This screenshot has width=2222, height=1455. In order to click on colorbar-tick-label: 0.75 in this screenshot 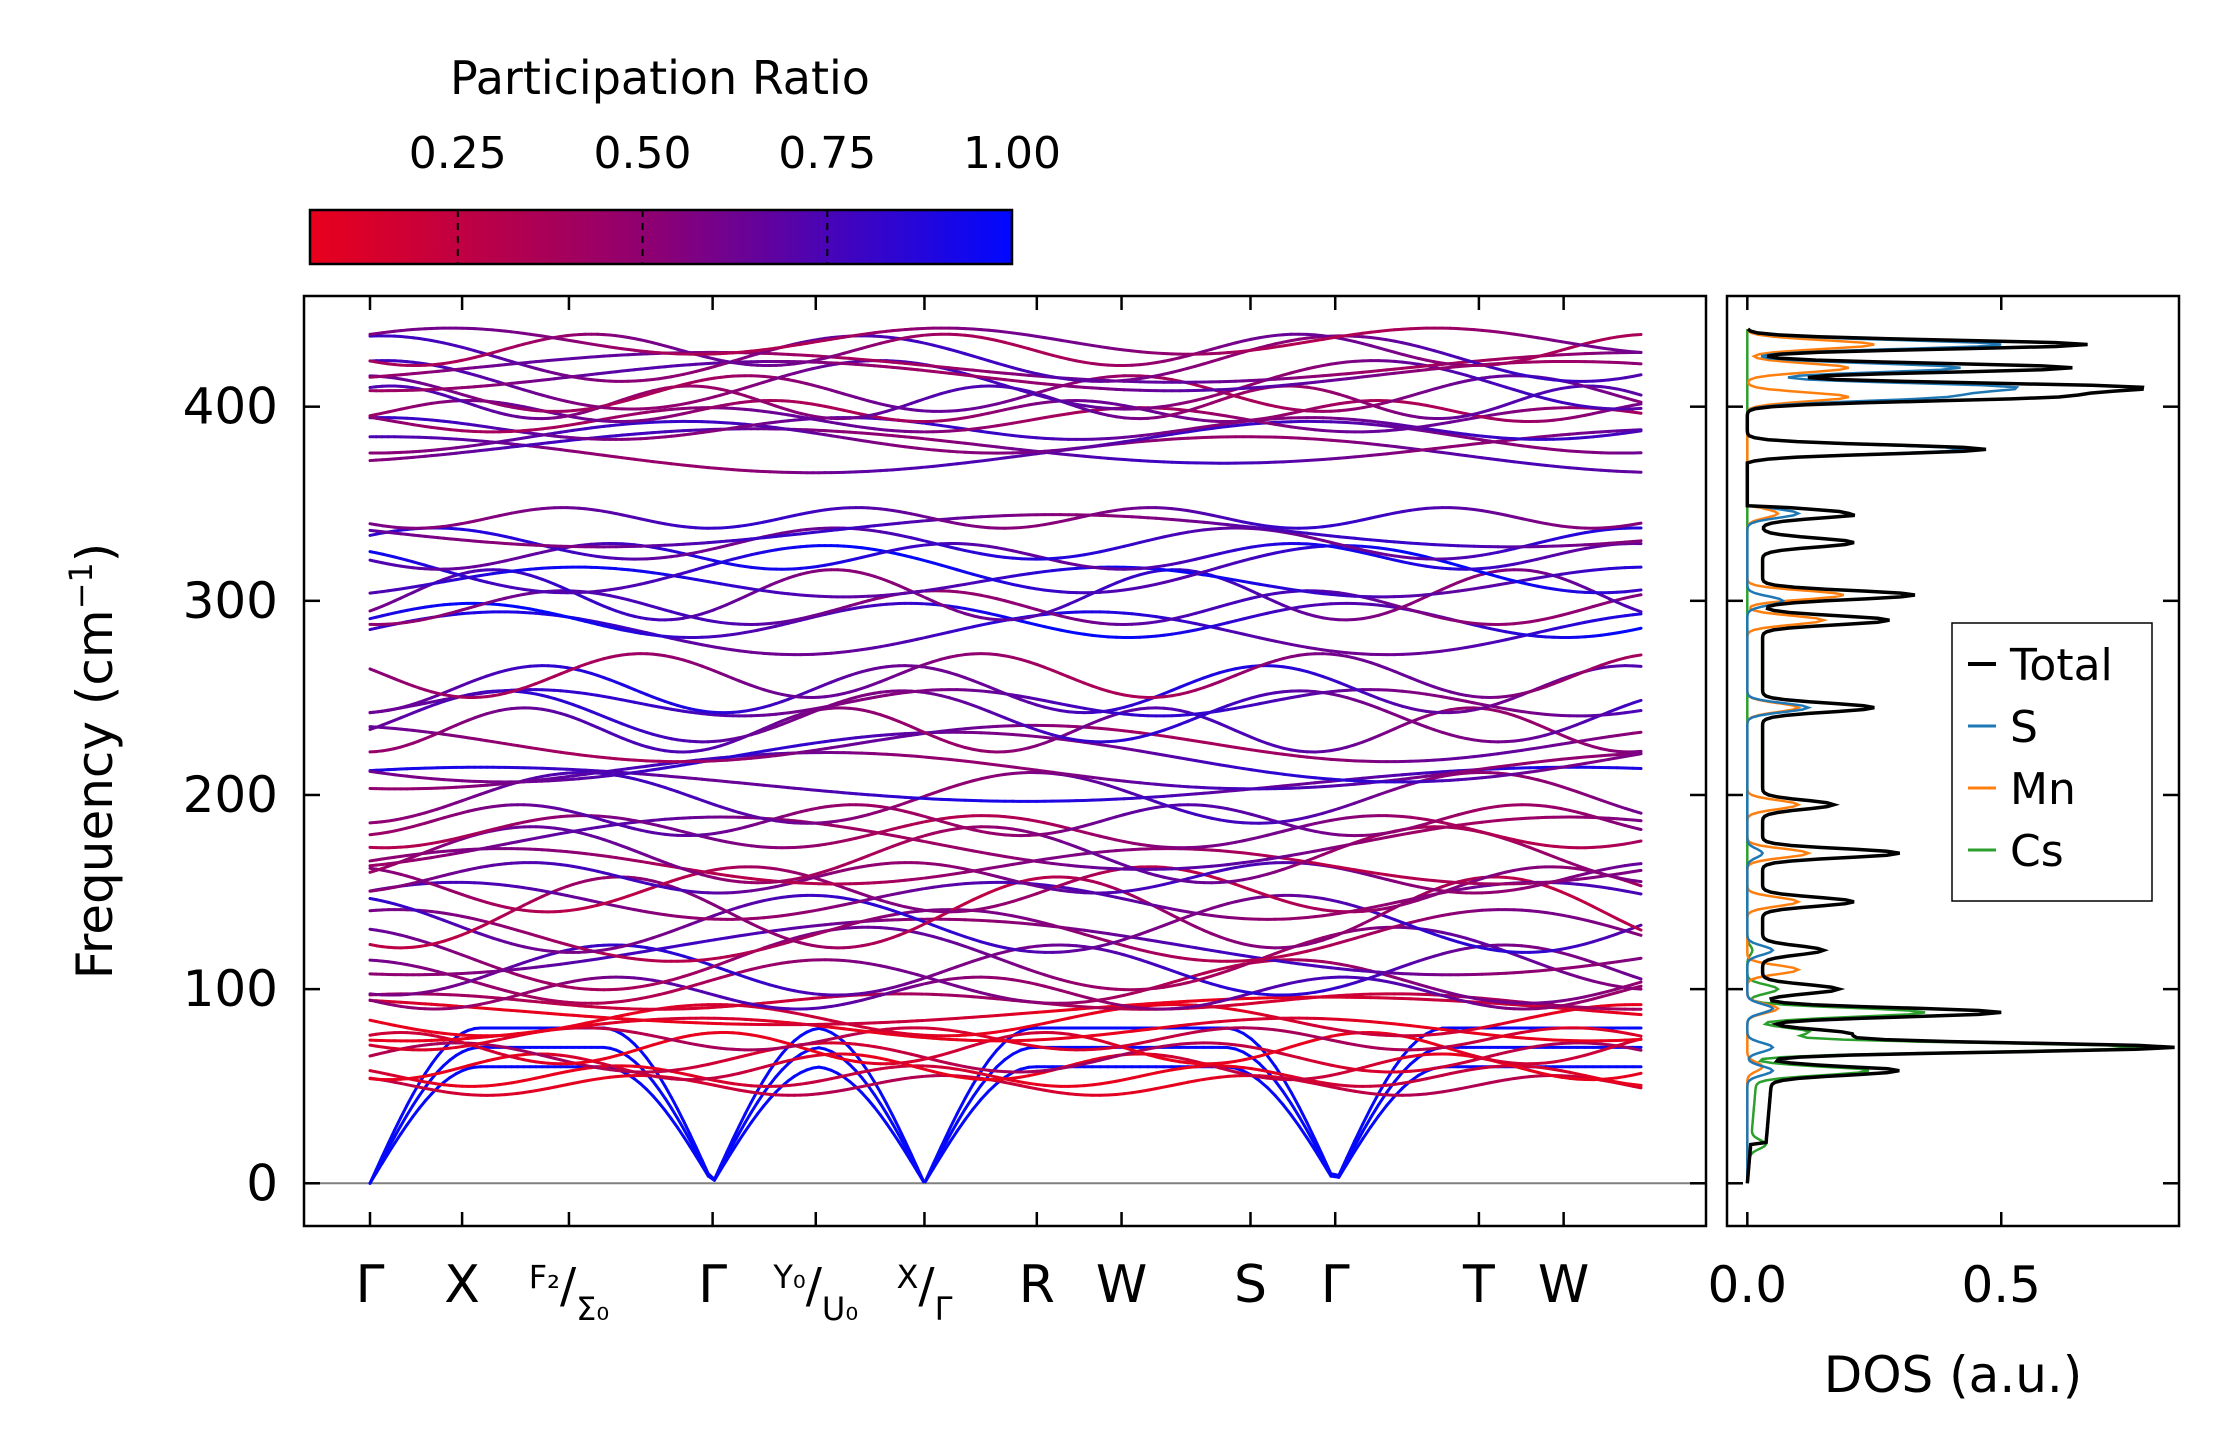, I will do `click(827, 153)`.